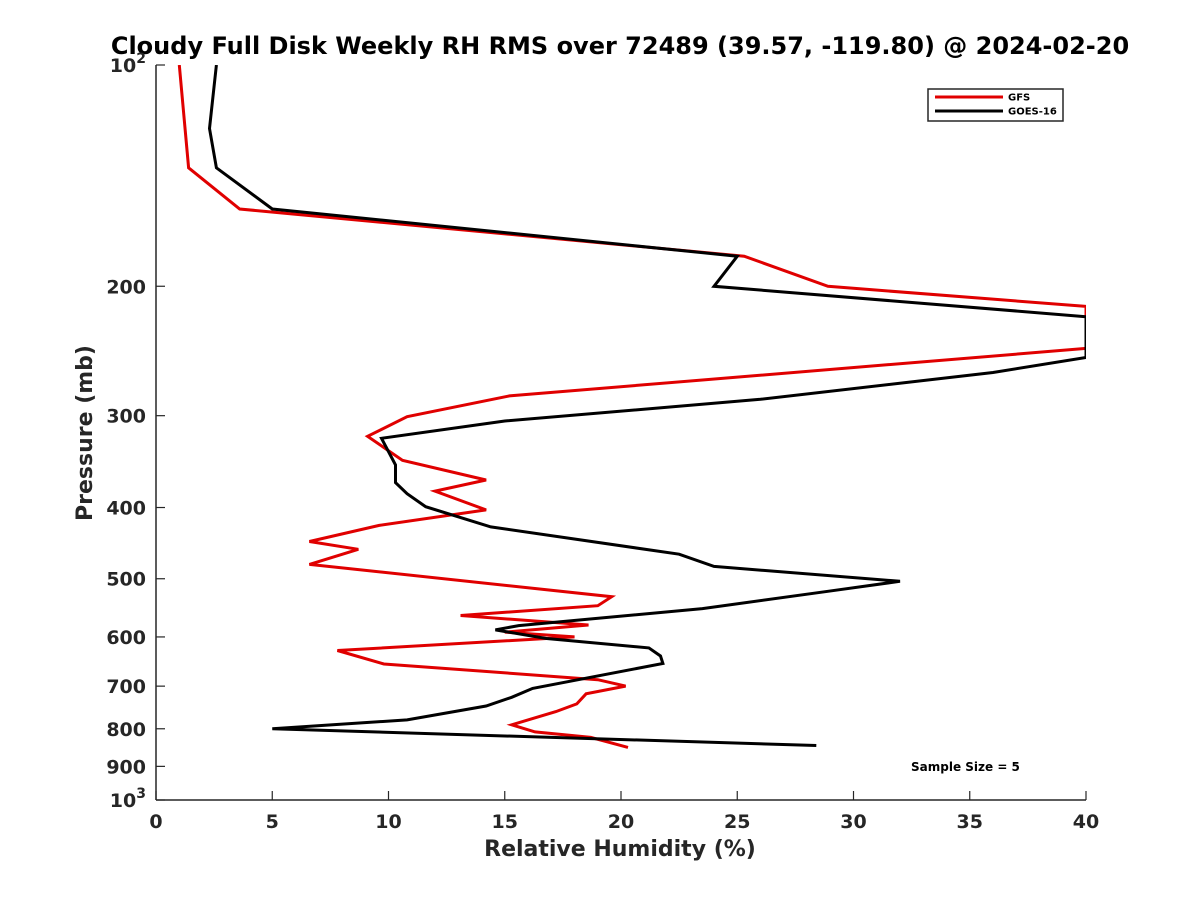 The image size is (1200, 900). Describe the element at coordinates (1019, 98) in the screenshot. I see `legend-label-gfs: GFS` at that location.